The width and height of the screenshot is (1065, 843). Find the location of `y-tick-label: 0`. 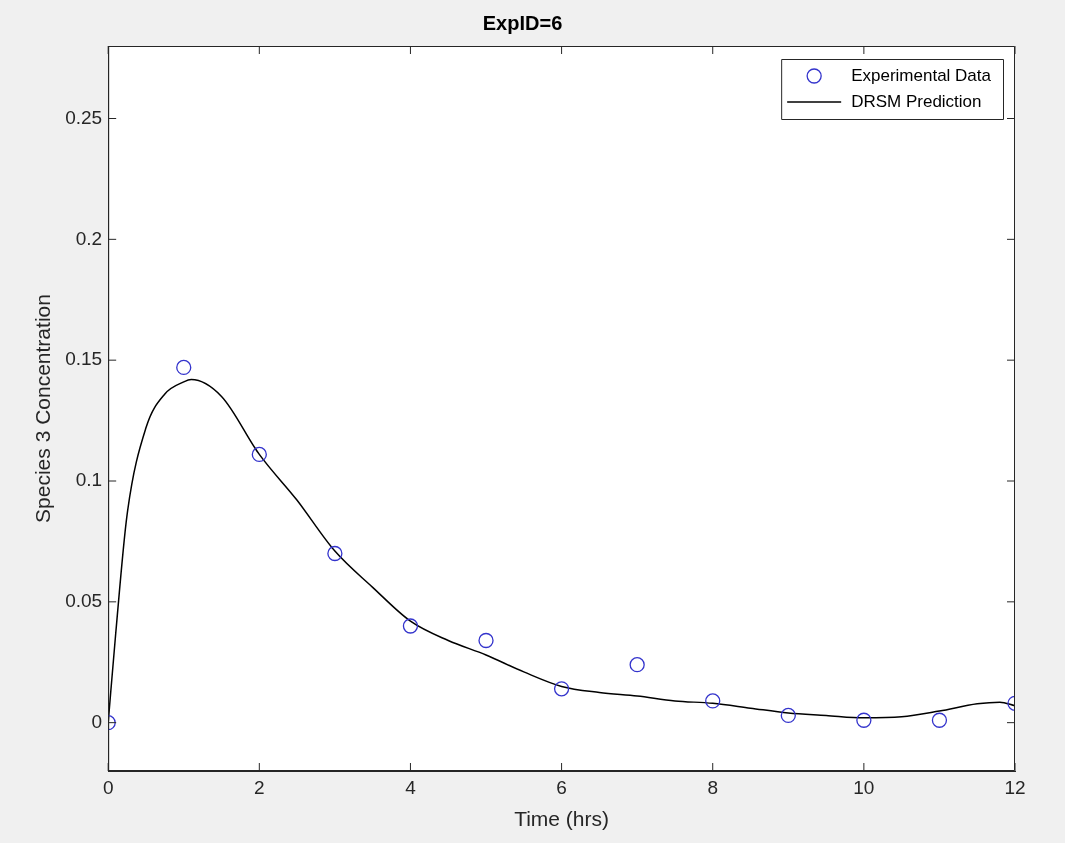

y-tick-label: 0 is located at coordinates (97, 721).